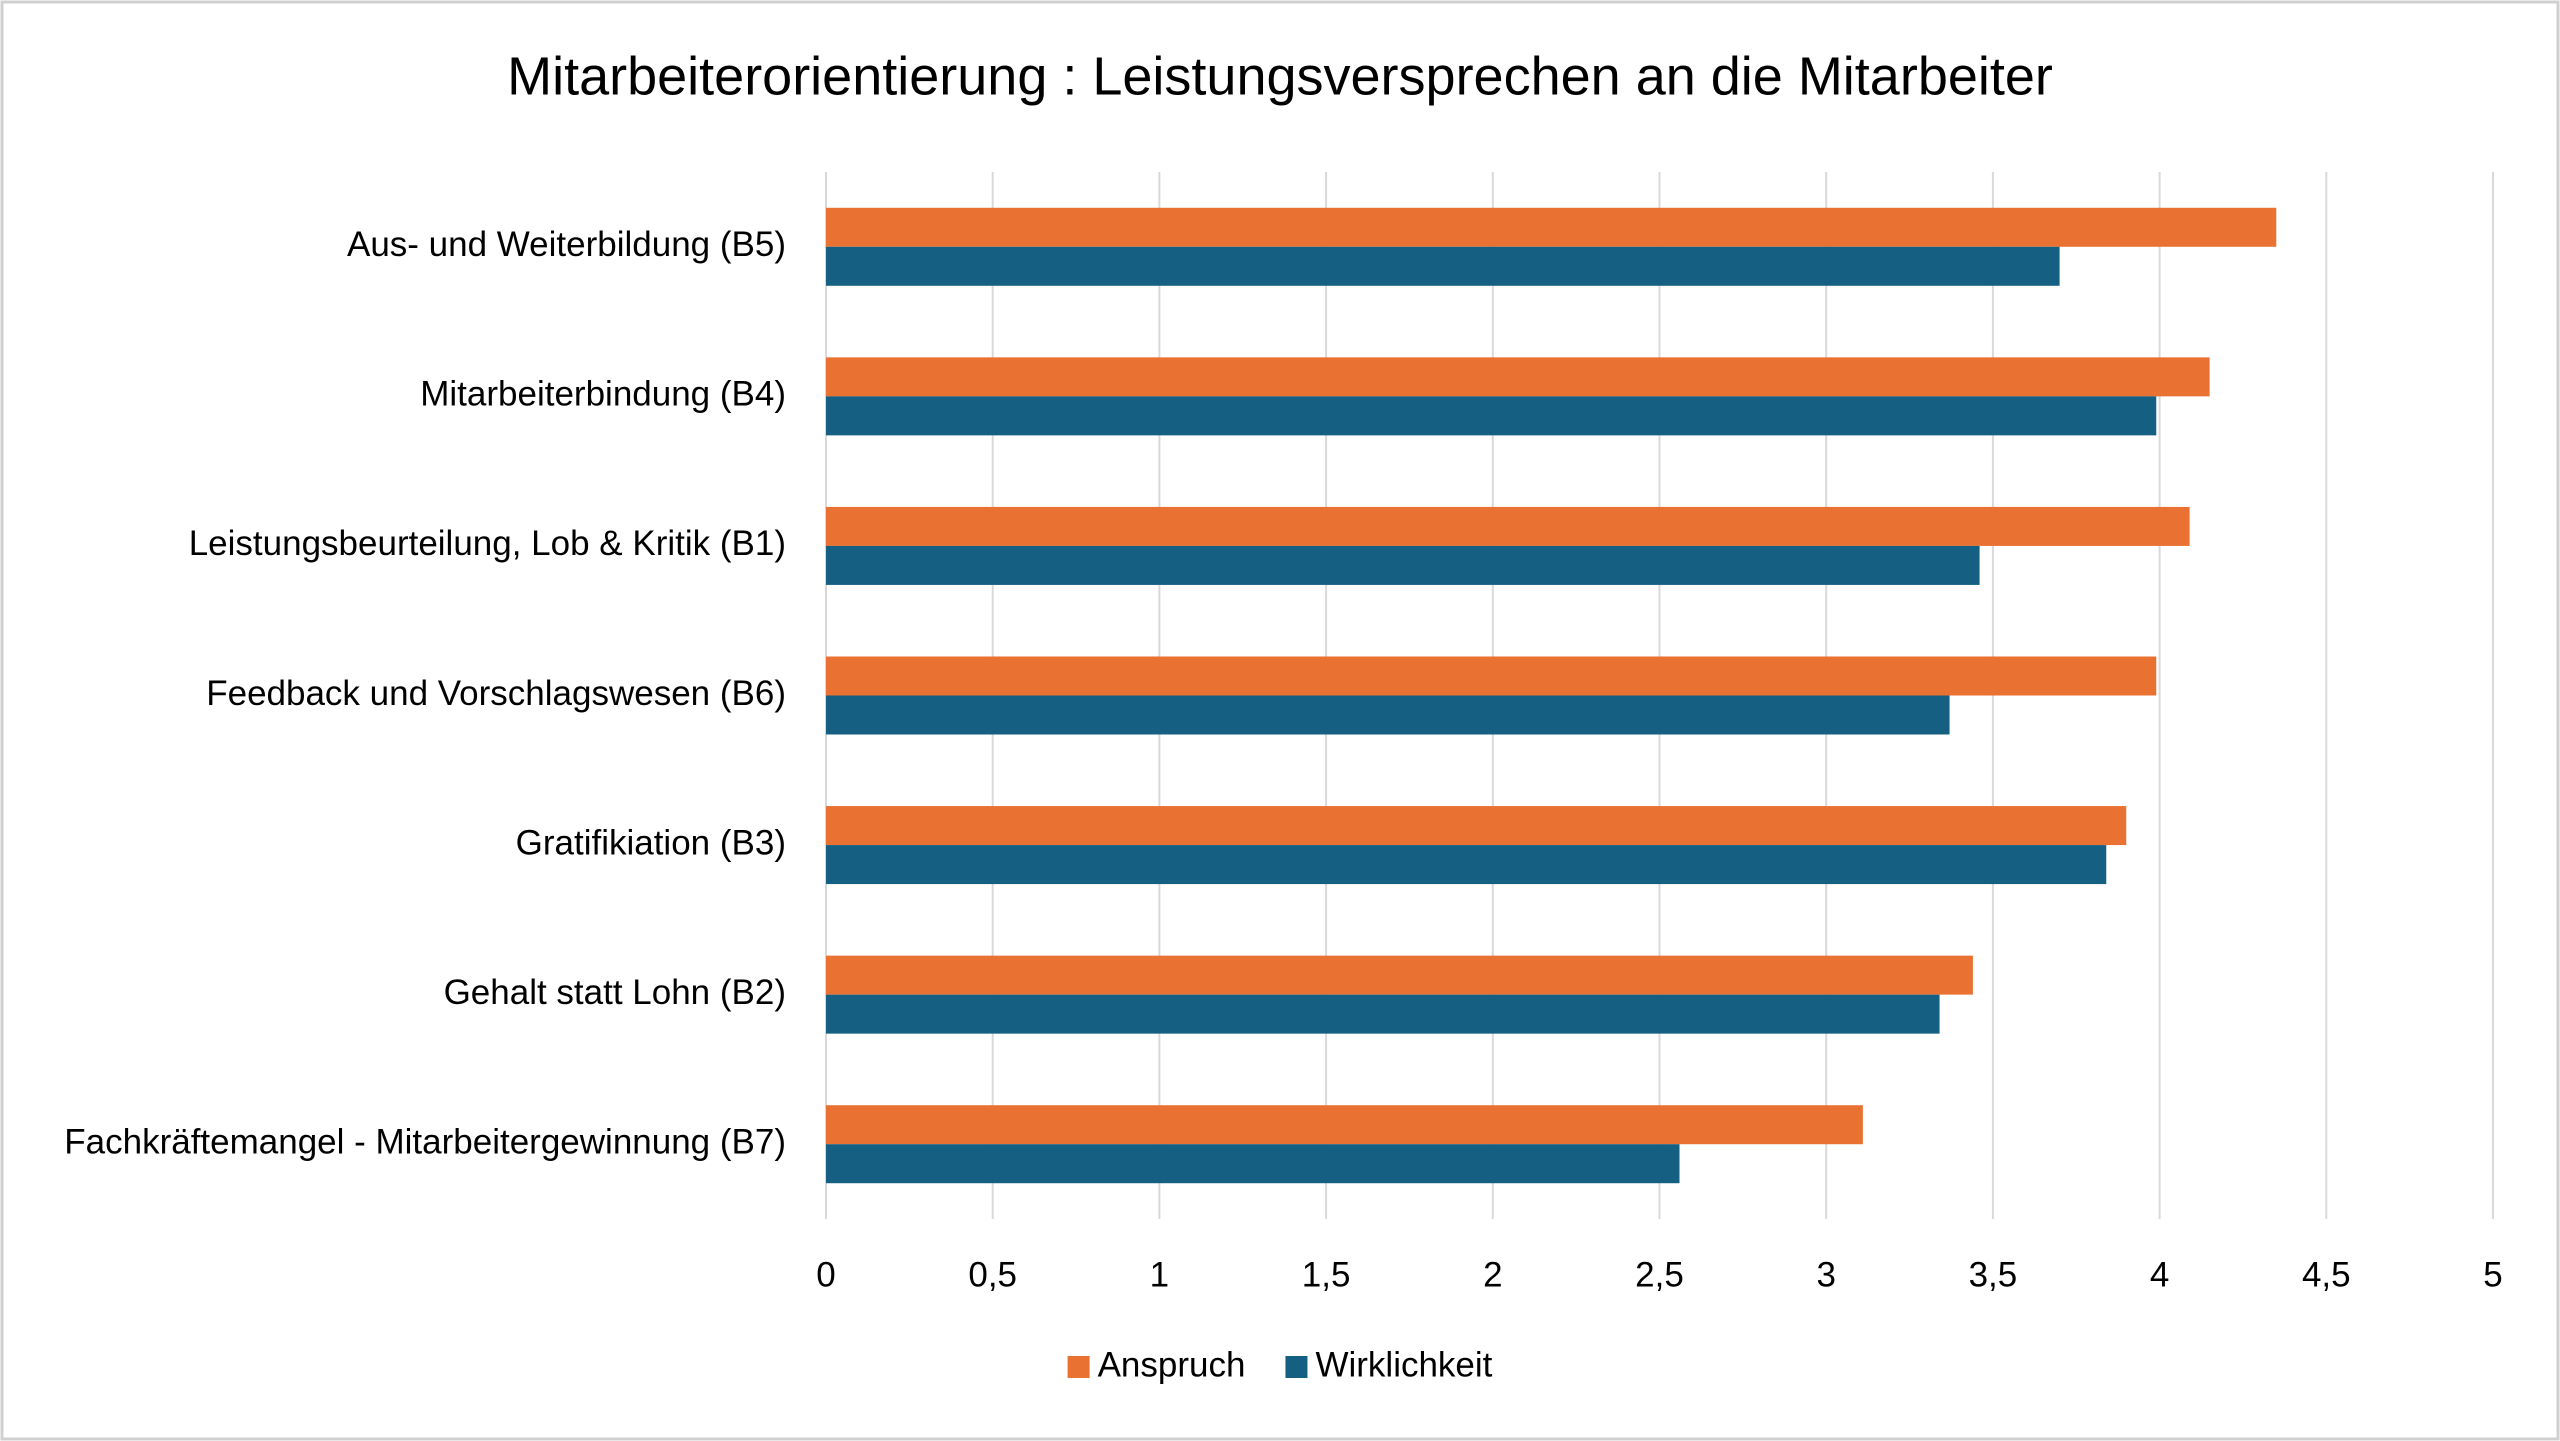 The height and width of the screenshot is (1441, 2560). Describe the element at coordinates (1993, 1274) in the screenshot. I see `x-tick-label: 3,5` at that location.